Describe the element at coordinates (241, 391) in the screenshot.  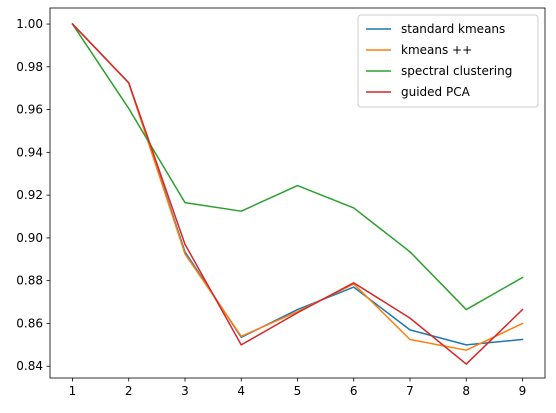
I see `x-tick-label: 4` at that location.